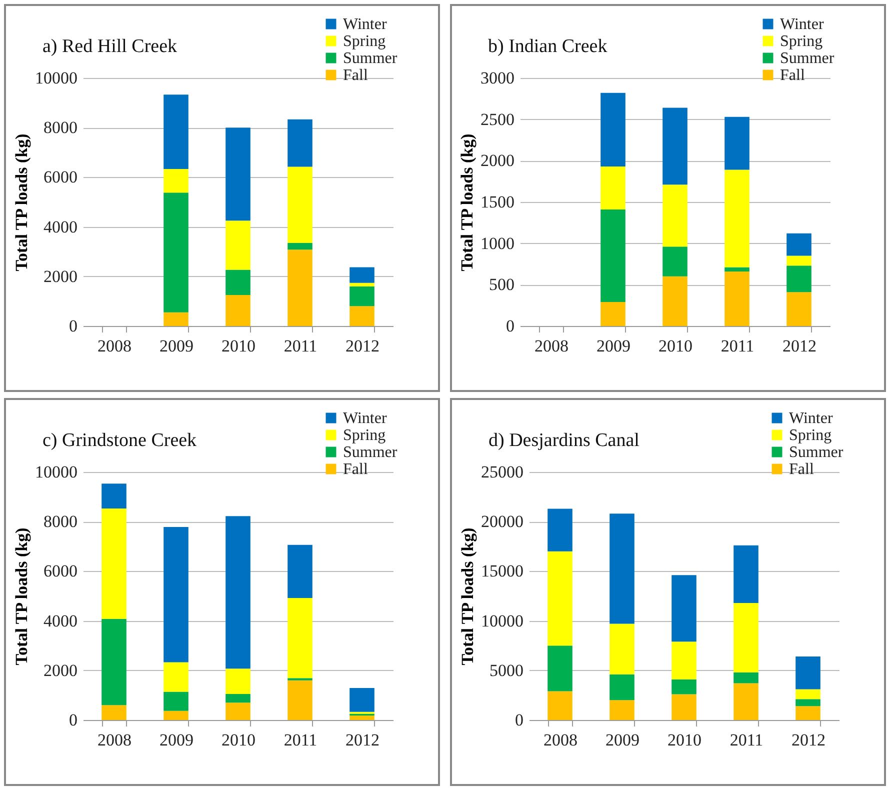  I want to click on chart-title: c) Grindstone Creek, so click(120, 440).